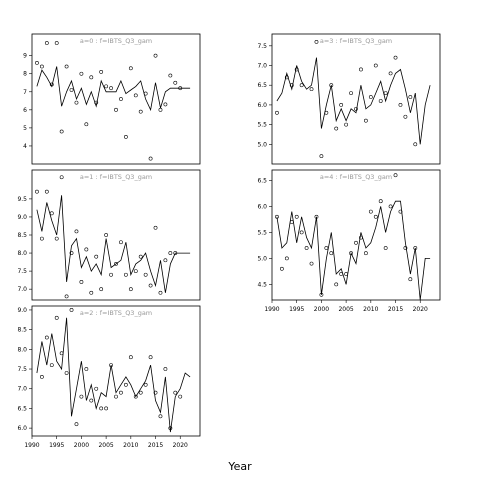 The width and height of the screenshot is (480, 480). Describe the element at coordinates (262, 284) in the screenshot. I see `y-tick-label: 4.5` at that location.